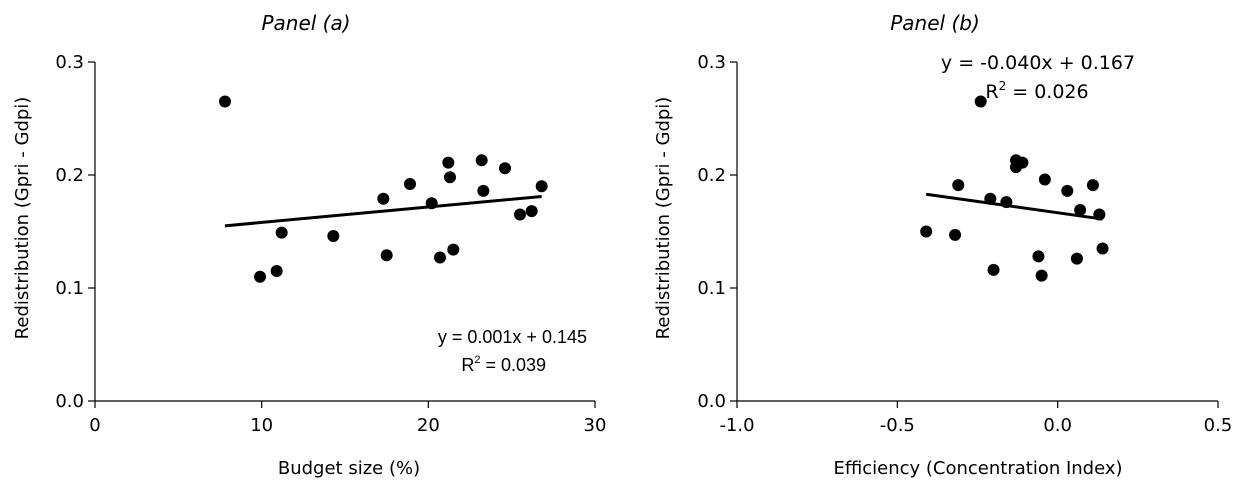 The height and width of the screenshot is (481, 1250). I want to click on panel-b-x-tick-label: -1.0, so click(736, 425).